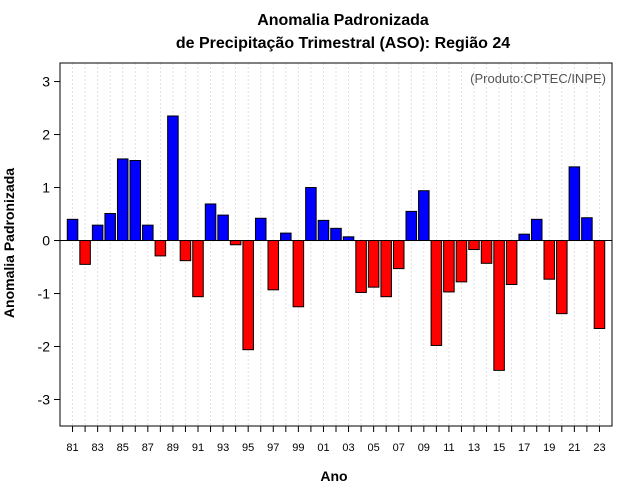 This screenshot has height=500, width=640. I want to click on y-tick-label: 0, so click(46, 241).